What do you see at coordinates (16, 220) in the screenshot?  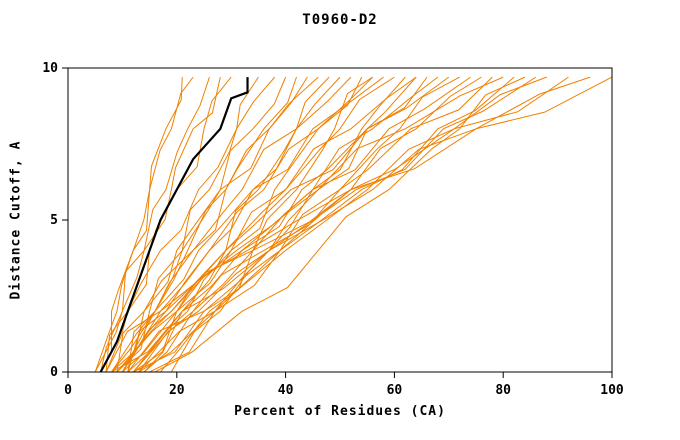 I see `y-axis-label: Distance Cutoff, A` at bounding box center [16, 220].